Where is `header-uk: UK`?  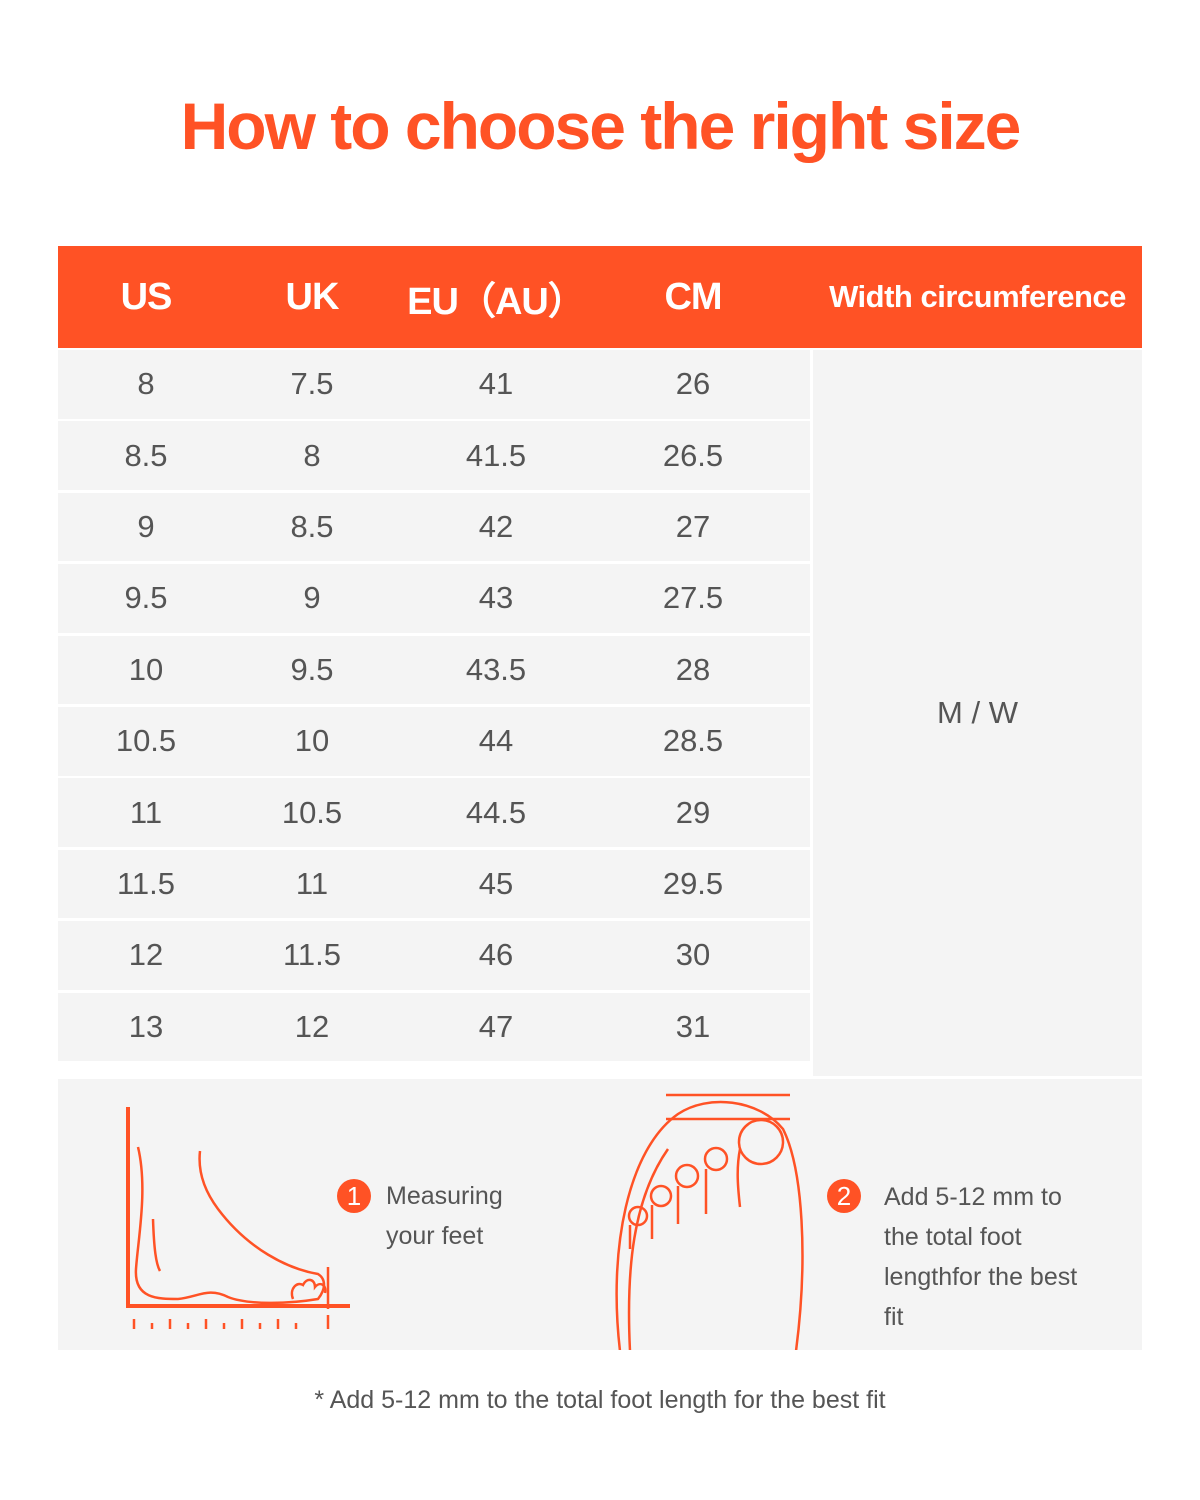
header-uk: UK is located at coordinates (312, 296).